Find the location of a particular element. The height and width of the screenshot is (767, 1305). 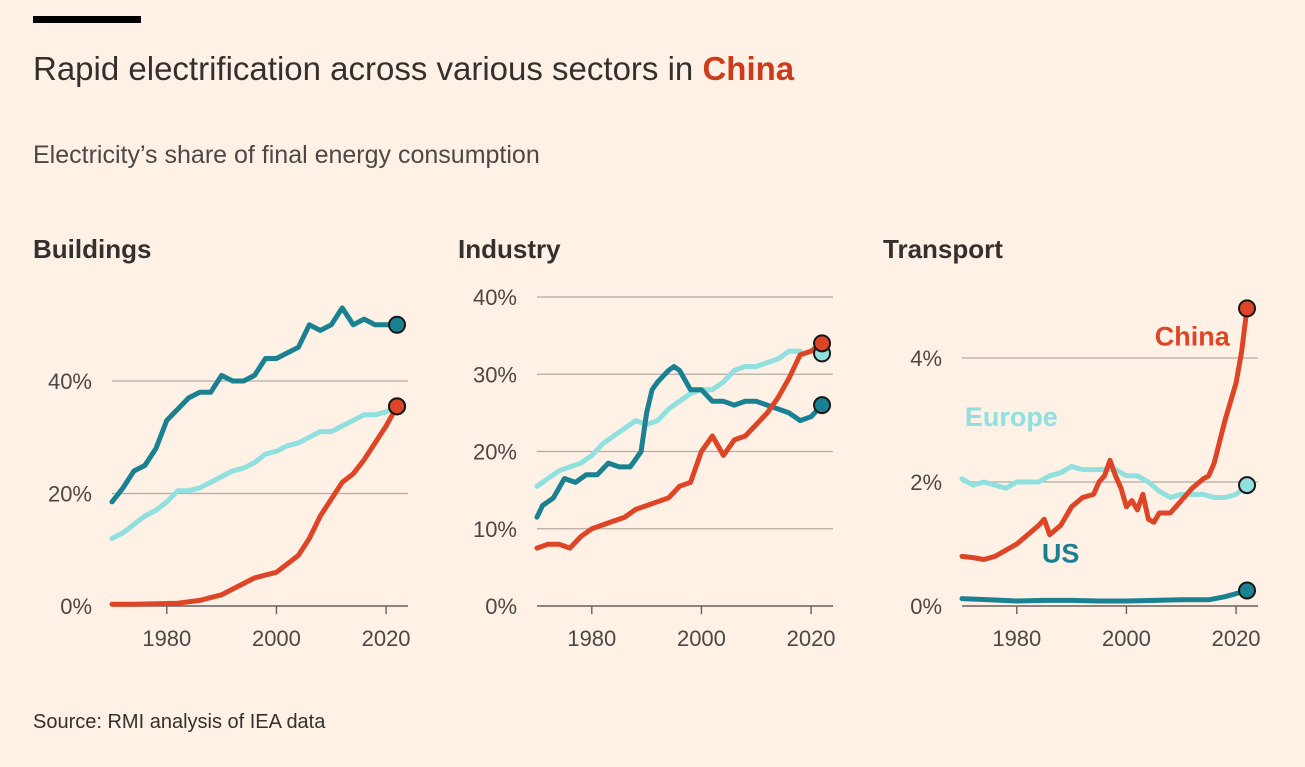

panel-title: Industry is located at coordinates (509, 249).